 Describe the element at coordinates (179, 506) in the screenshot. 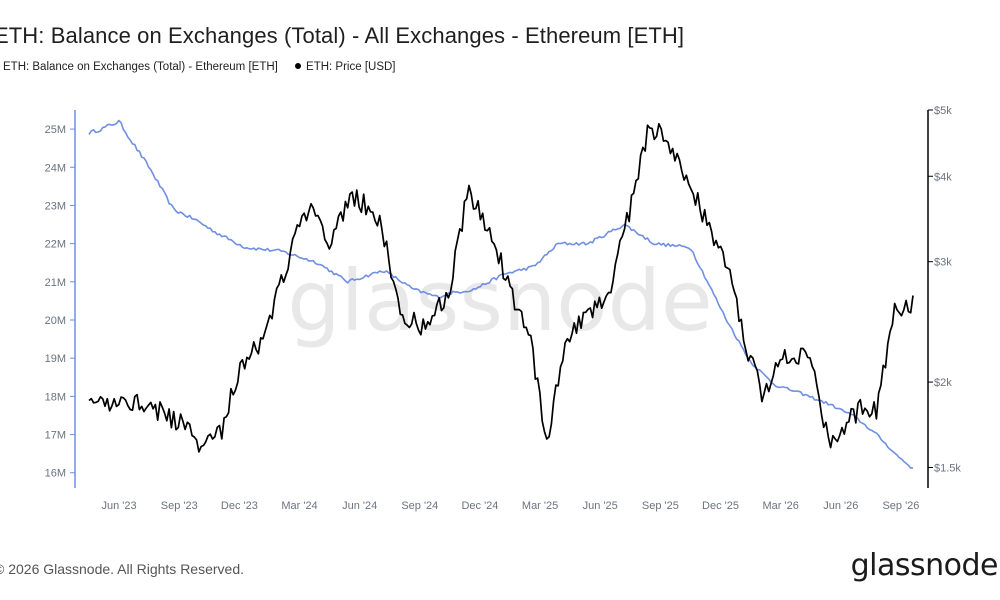

I see `x-tick-label: Sep '23` at that location.